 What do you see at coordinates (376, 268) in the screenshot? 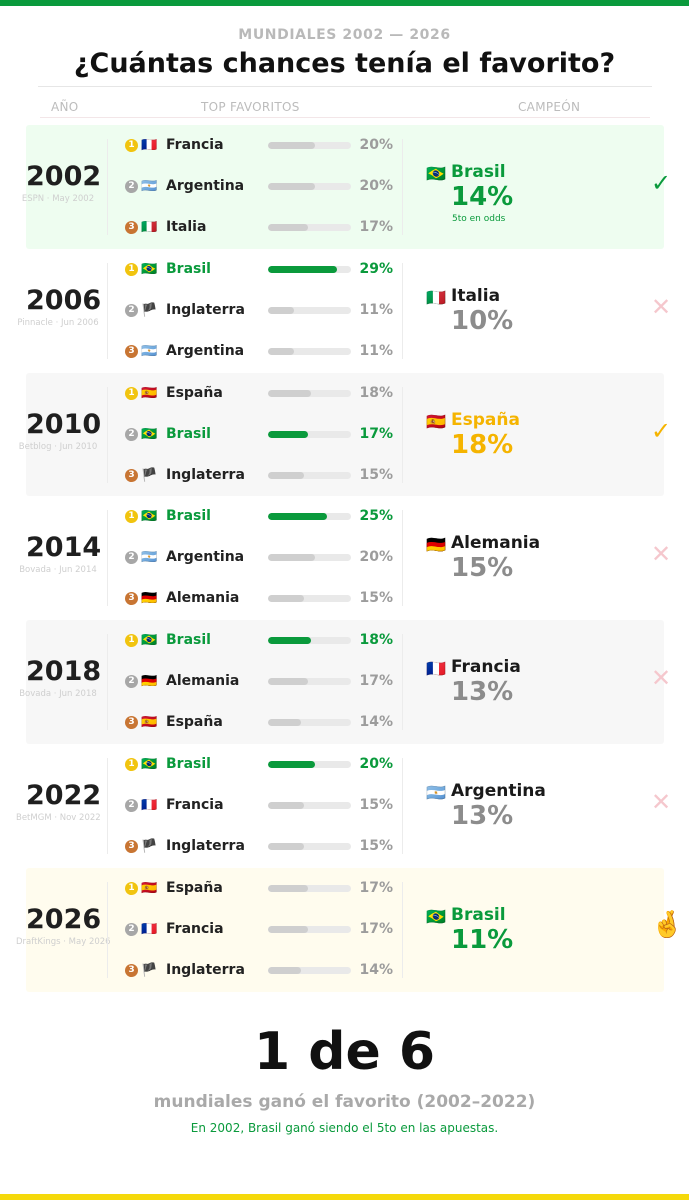
I see `favorite-probability: 29%` at bounding box center [376, 268].